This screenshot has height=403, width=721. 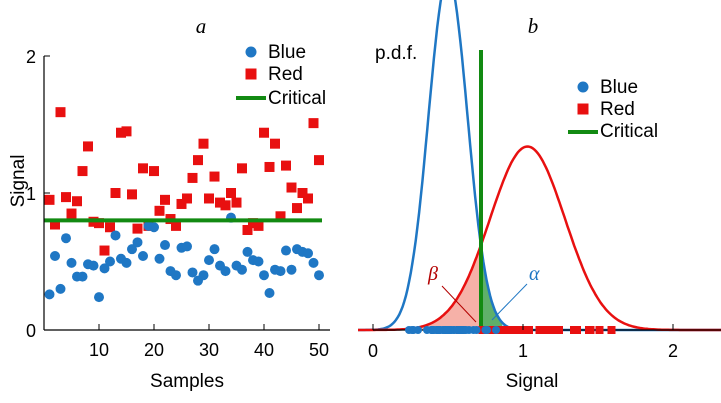 What do you see at coordinates (281, 75) in the screenshot?
I see `panel-a-legend: Blue Red Critical` at bounding box center [281, 75].